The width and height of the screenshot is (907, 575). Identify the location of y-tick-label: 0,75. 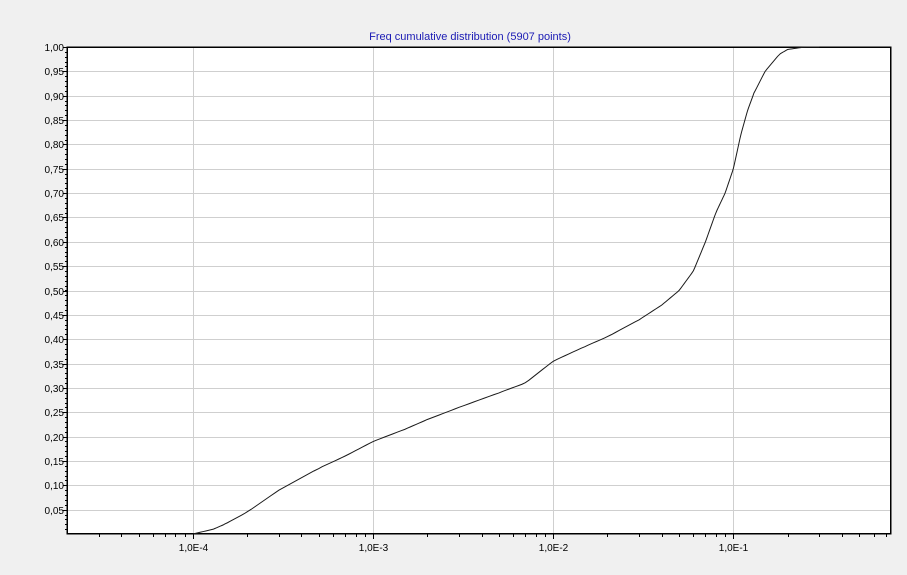
(55, 170).